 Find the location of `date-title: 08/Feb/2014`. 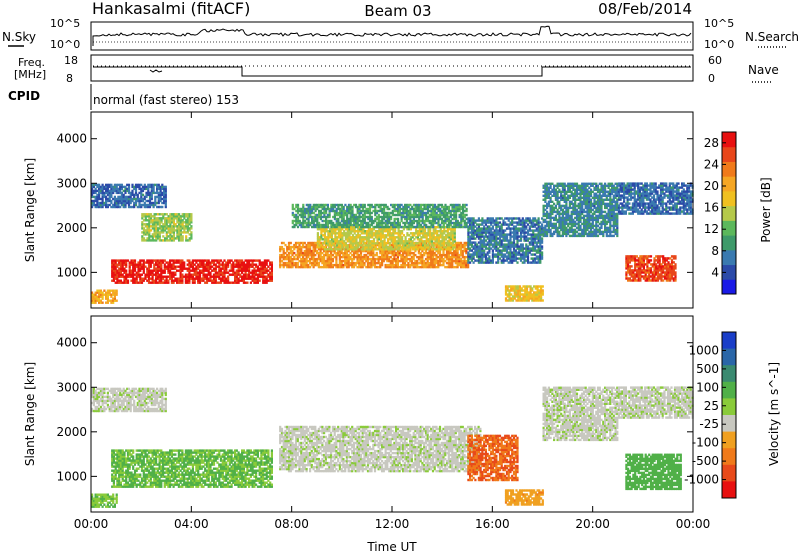

date-title: 08/Feb/2014 is located at coordinates (645, 9).